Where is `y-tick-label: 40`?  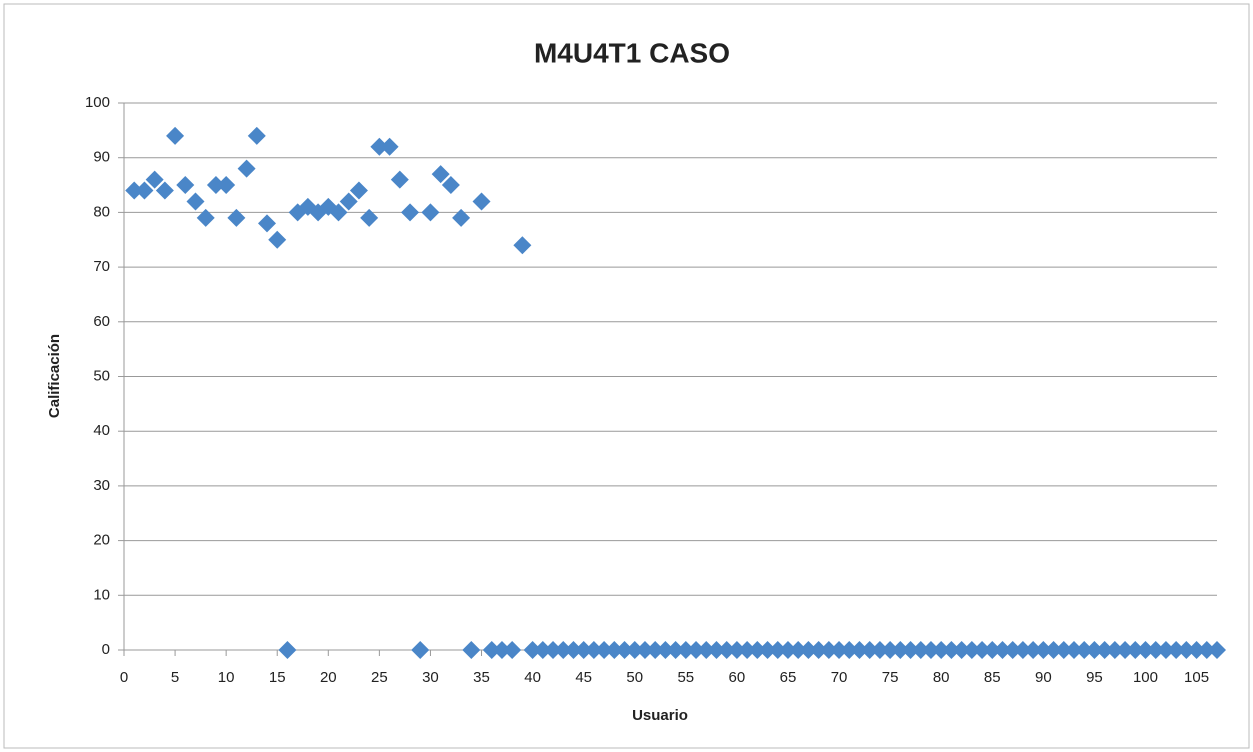
y-tick-label: 40 is located at coordinates (101, 430).